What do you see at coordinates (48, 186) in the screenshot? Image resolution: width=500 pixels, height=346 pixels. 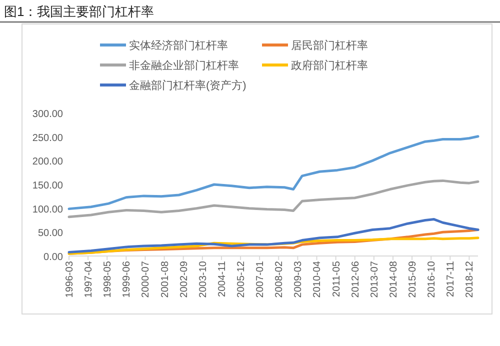 I see `y-tick-label: 150.00` at bounding box center [48, 186].